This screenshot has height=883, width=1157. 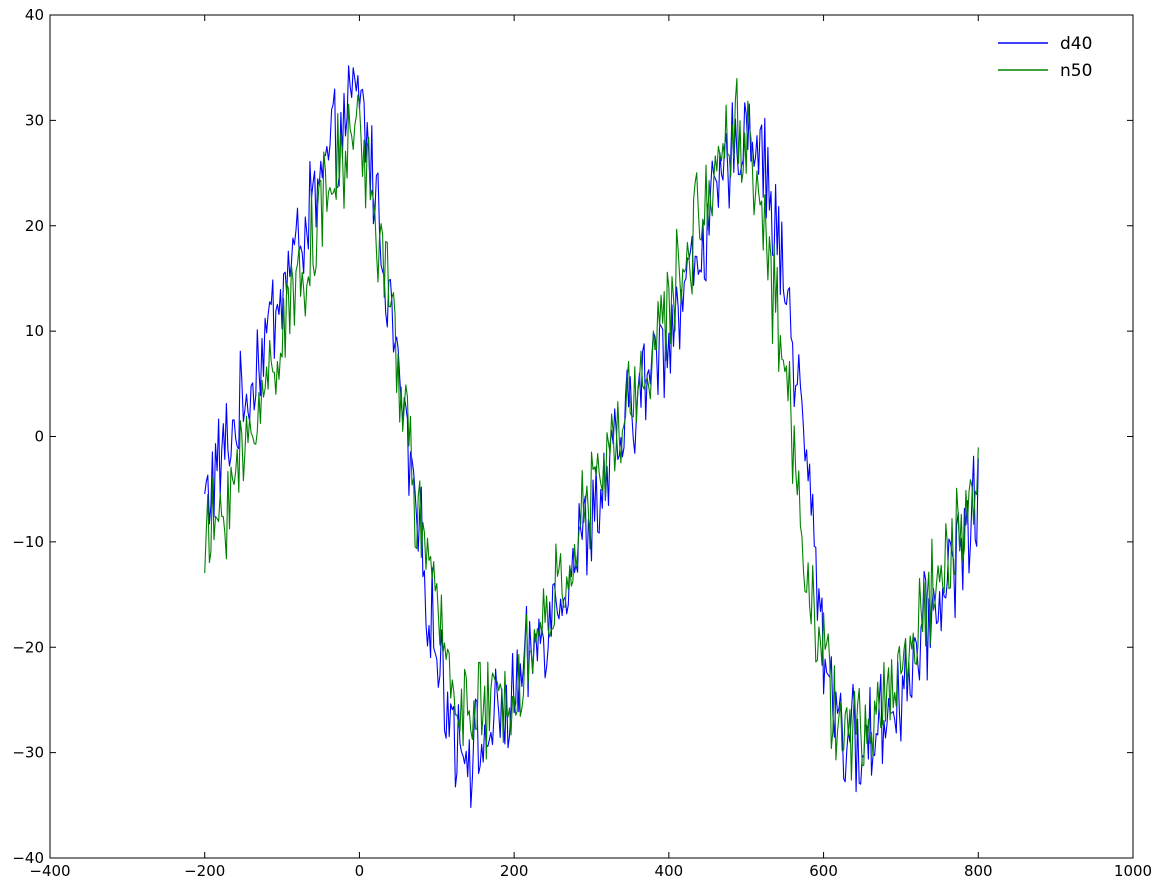 What do you see at coordinates (28, 753) in the screenshot?
I see `y-tick-label: −30` at bounding box center [28, 753].